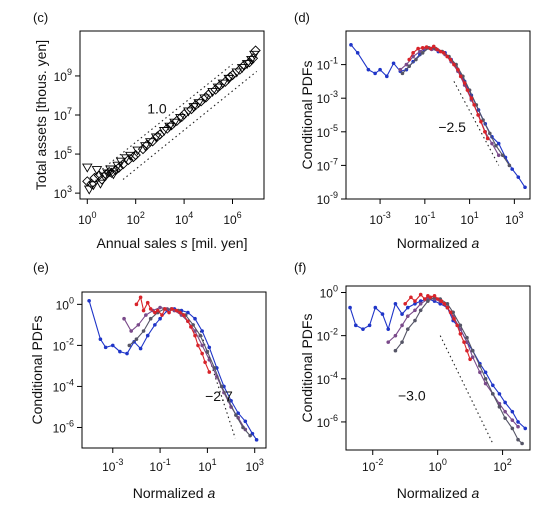  What do you see at coordinates (372, 465) in the screenshot?
I see `x-tick-label: 10⁻²` at bounding box center [372, 465].